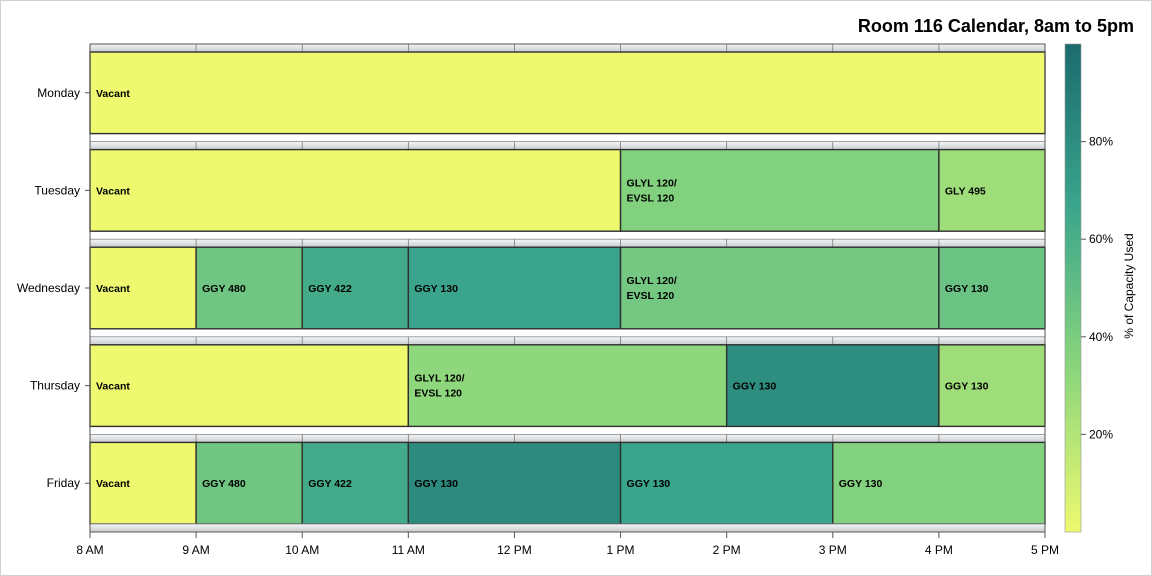 This screenshot has height=576, width=1152. Describe the element at coordinates (1101, 239) in the screenshot. I see `legend-tick-label: 60%` at that location.